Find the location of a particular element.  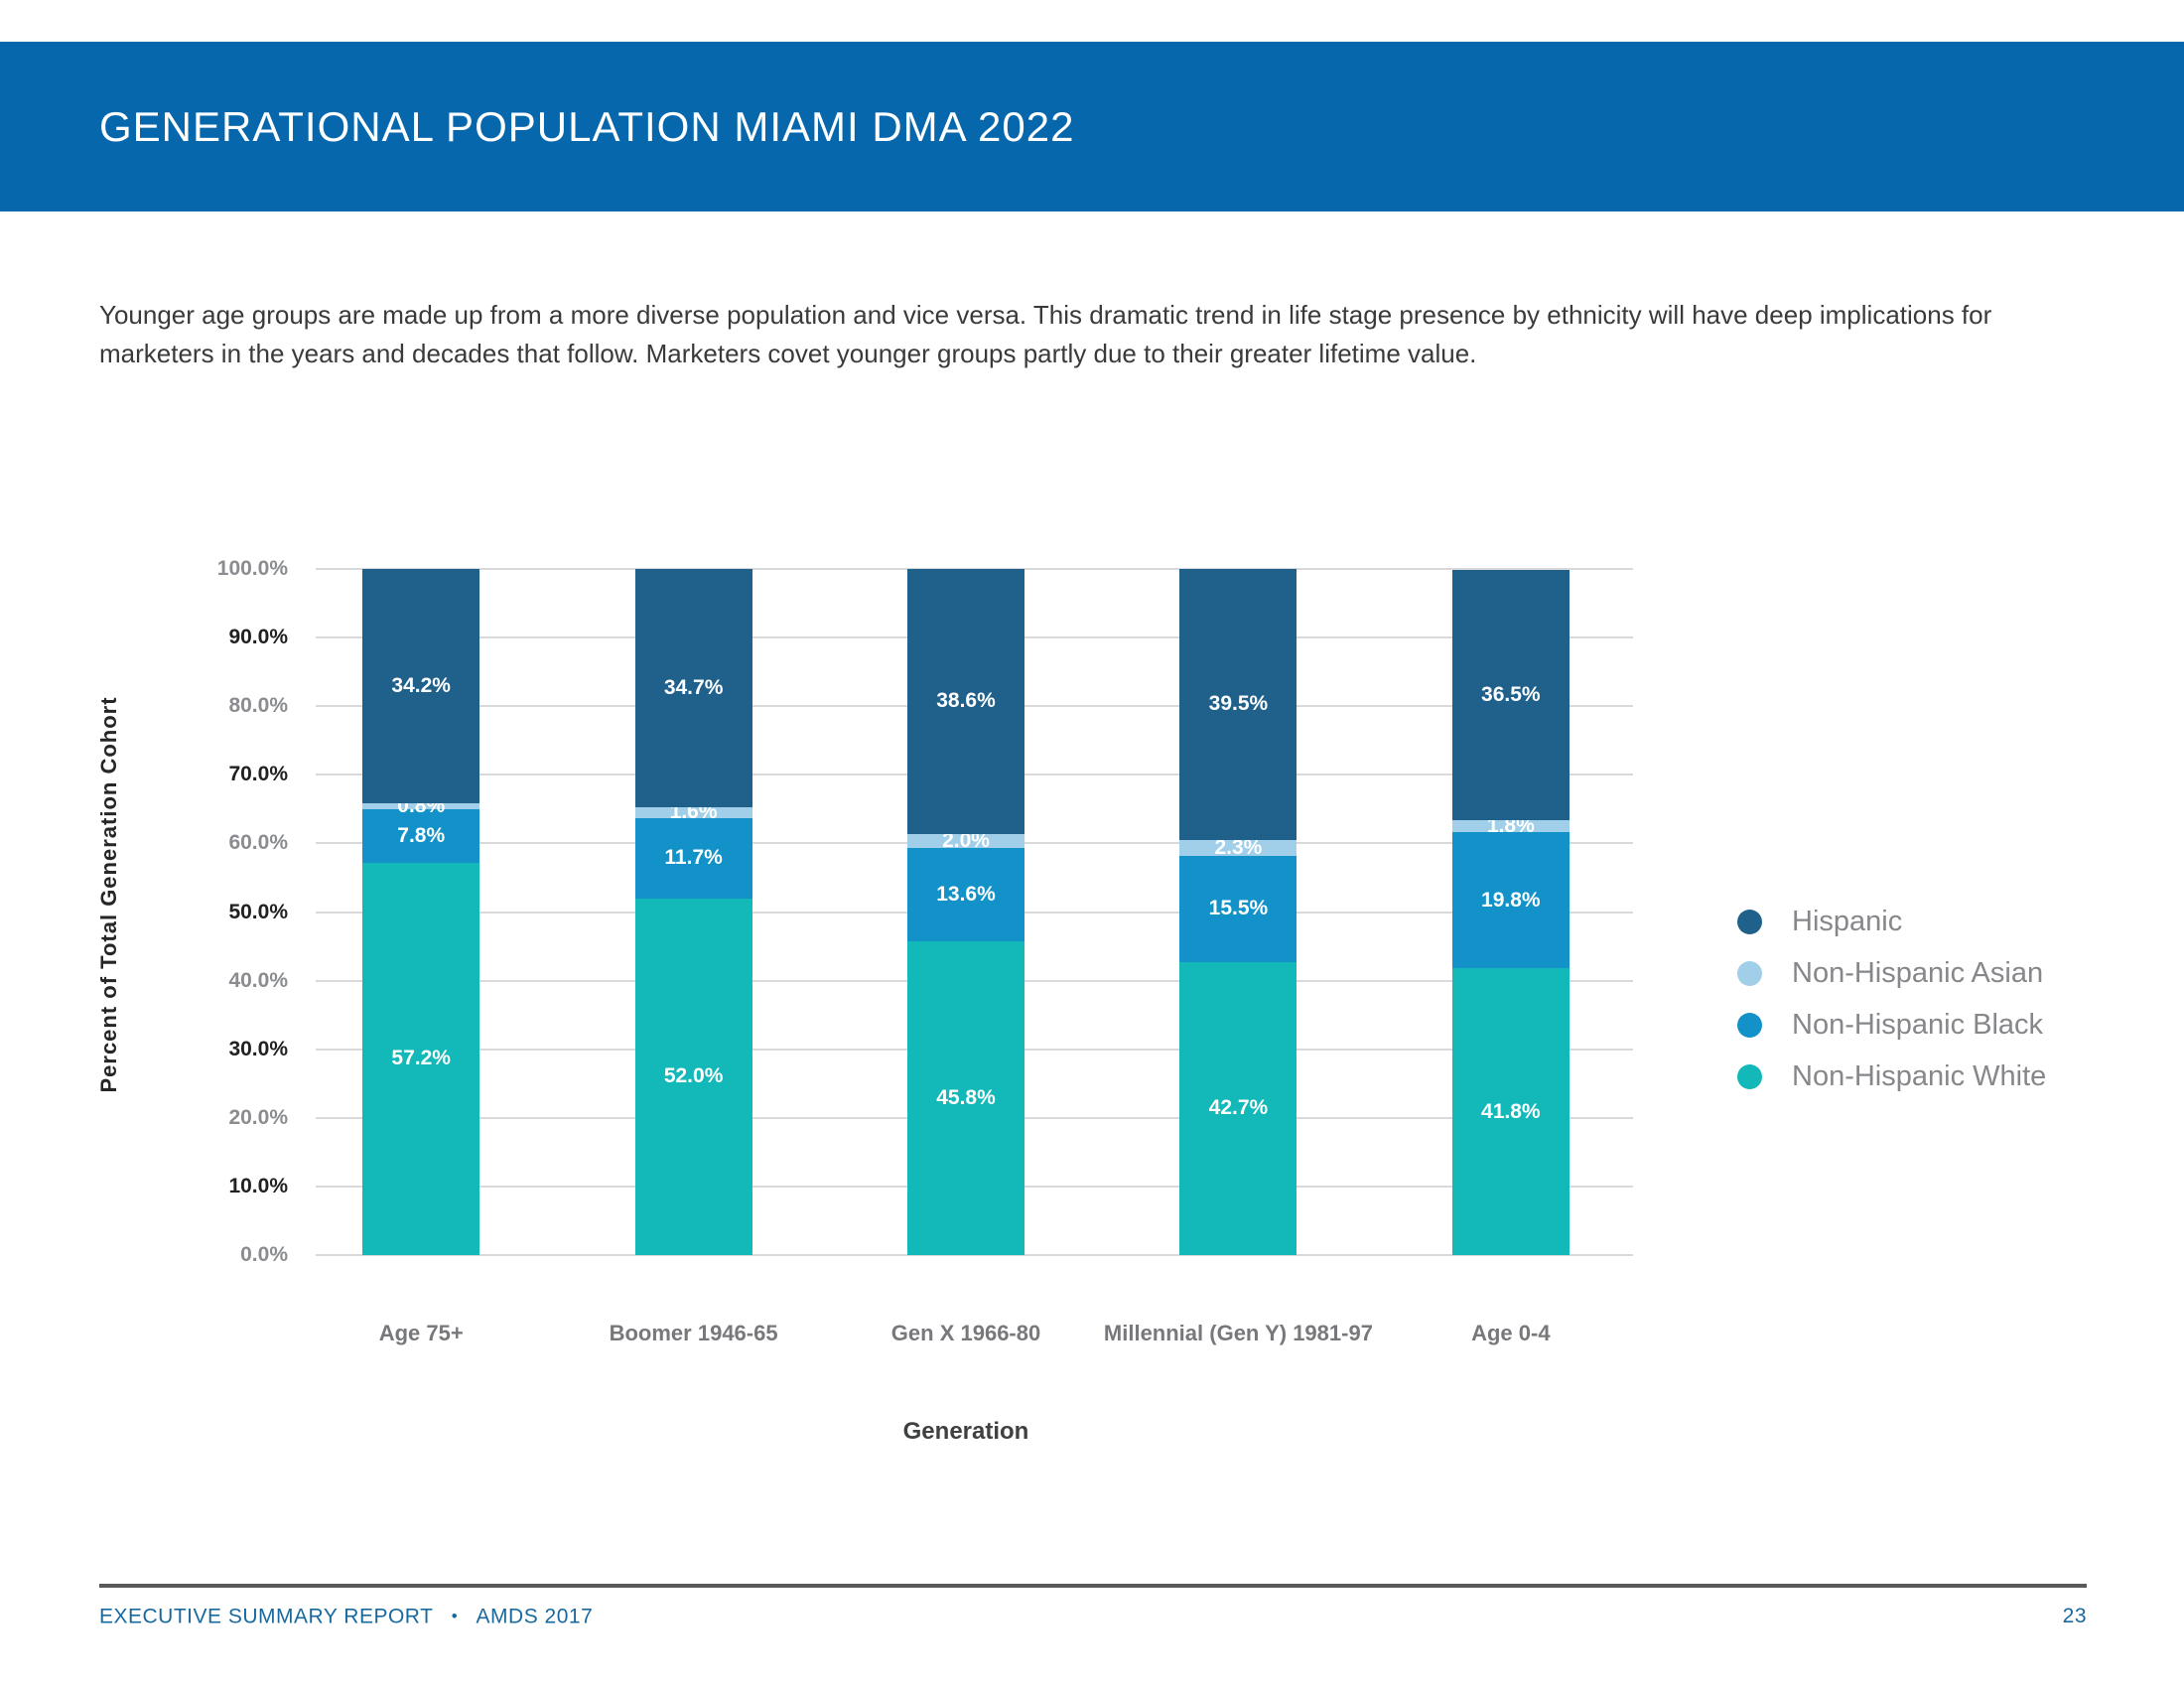

y-tick-label: 80.0% is located at coordinates (258, 706).